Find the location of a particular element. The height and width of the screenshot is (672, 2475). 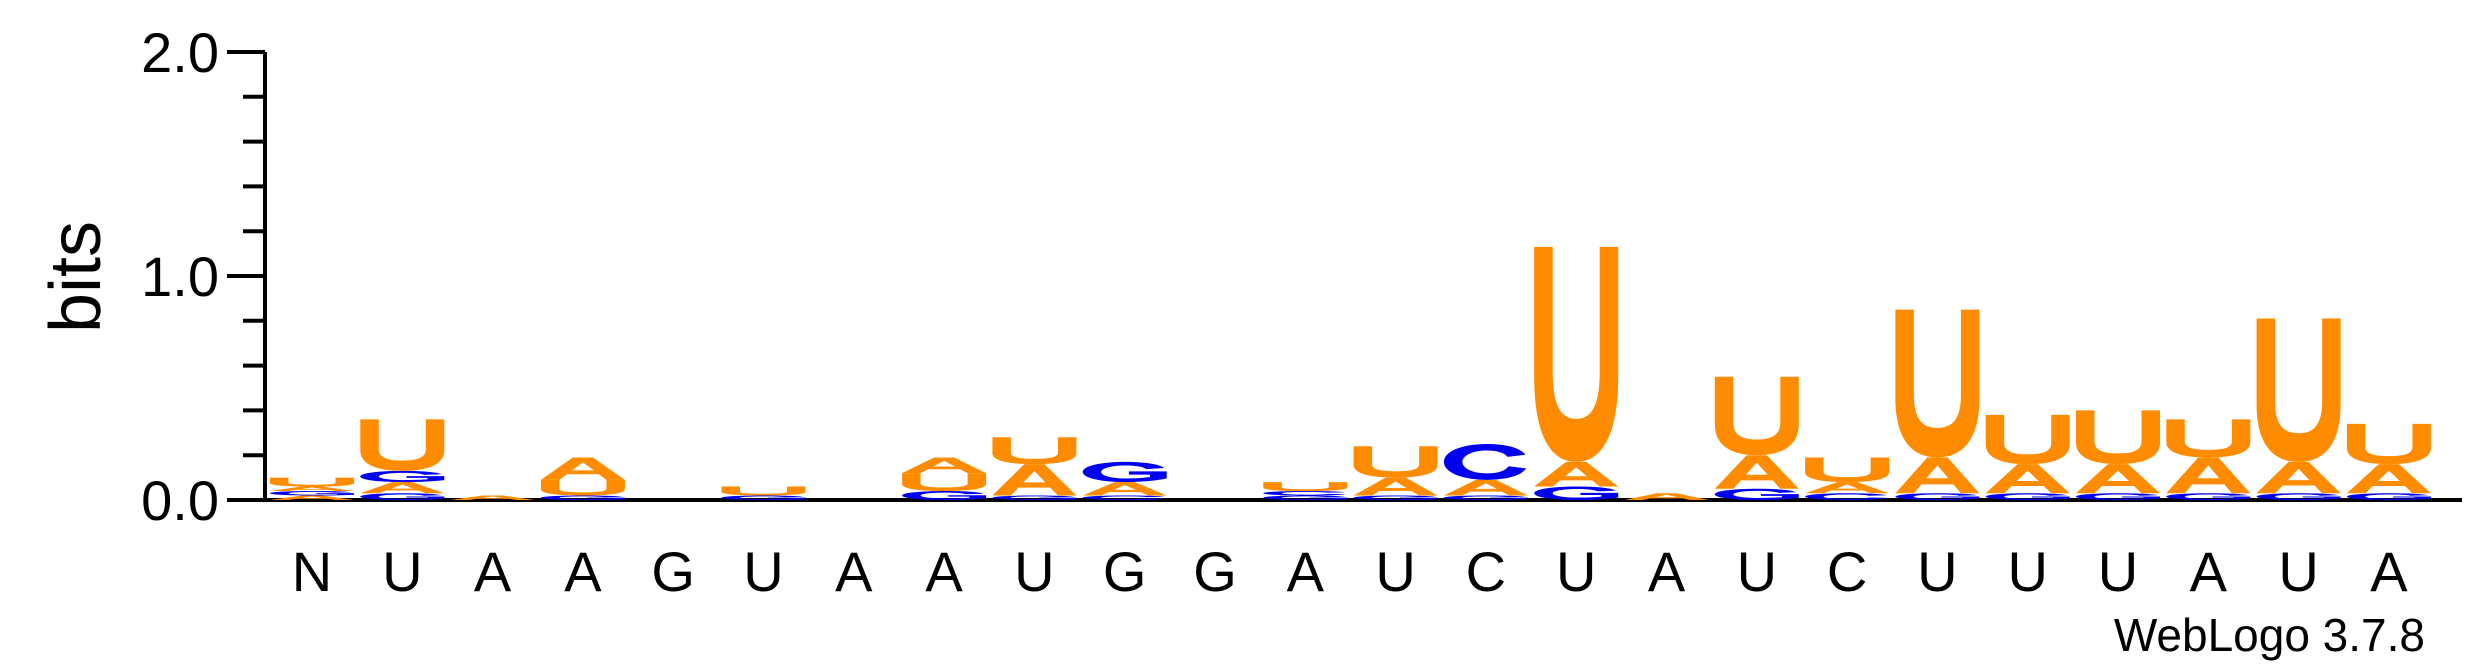

position-label: N is located at coordinates (312, 571).